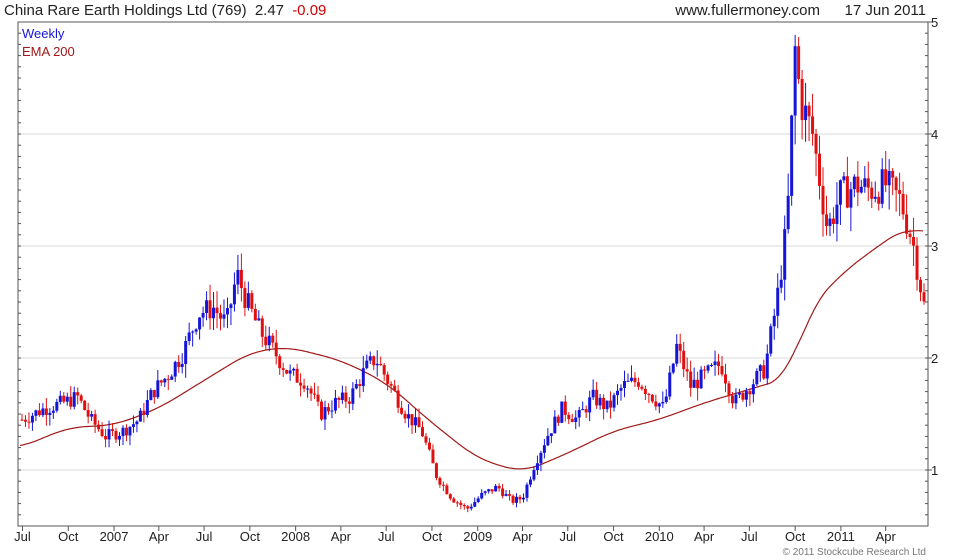  What do you see at coordinates (747, 10) in the screenshot?
I see `site-url: www.fullermoney.com` at bounding box center [747, 10].